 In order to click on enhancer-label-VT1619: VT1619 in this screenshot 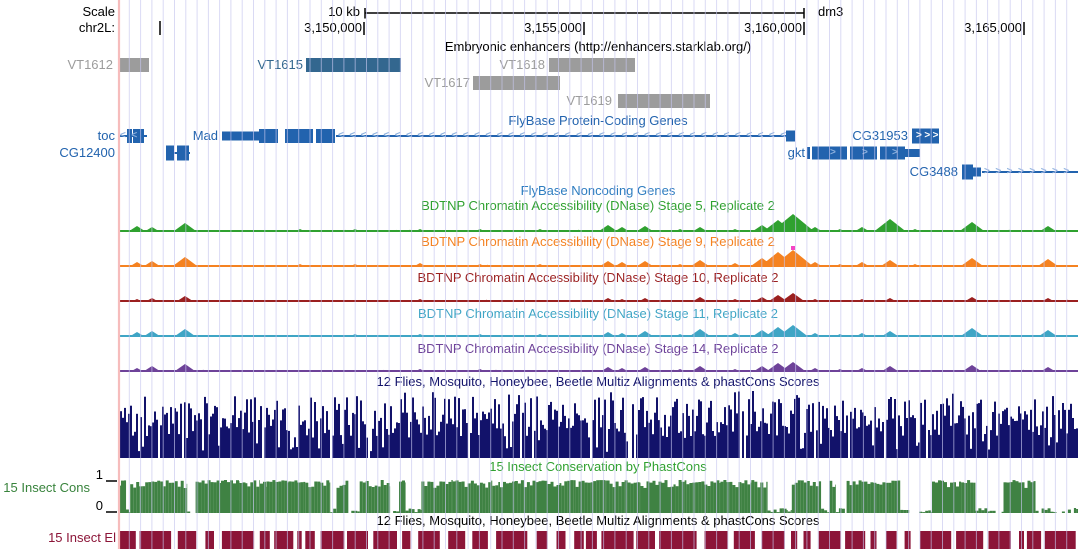, I will do `click(589, 100)`.